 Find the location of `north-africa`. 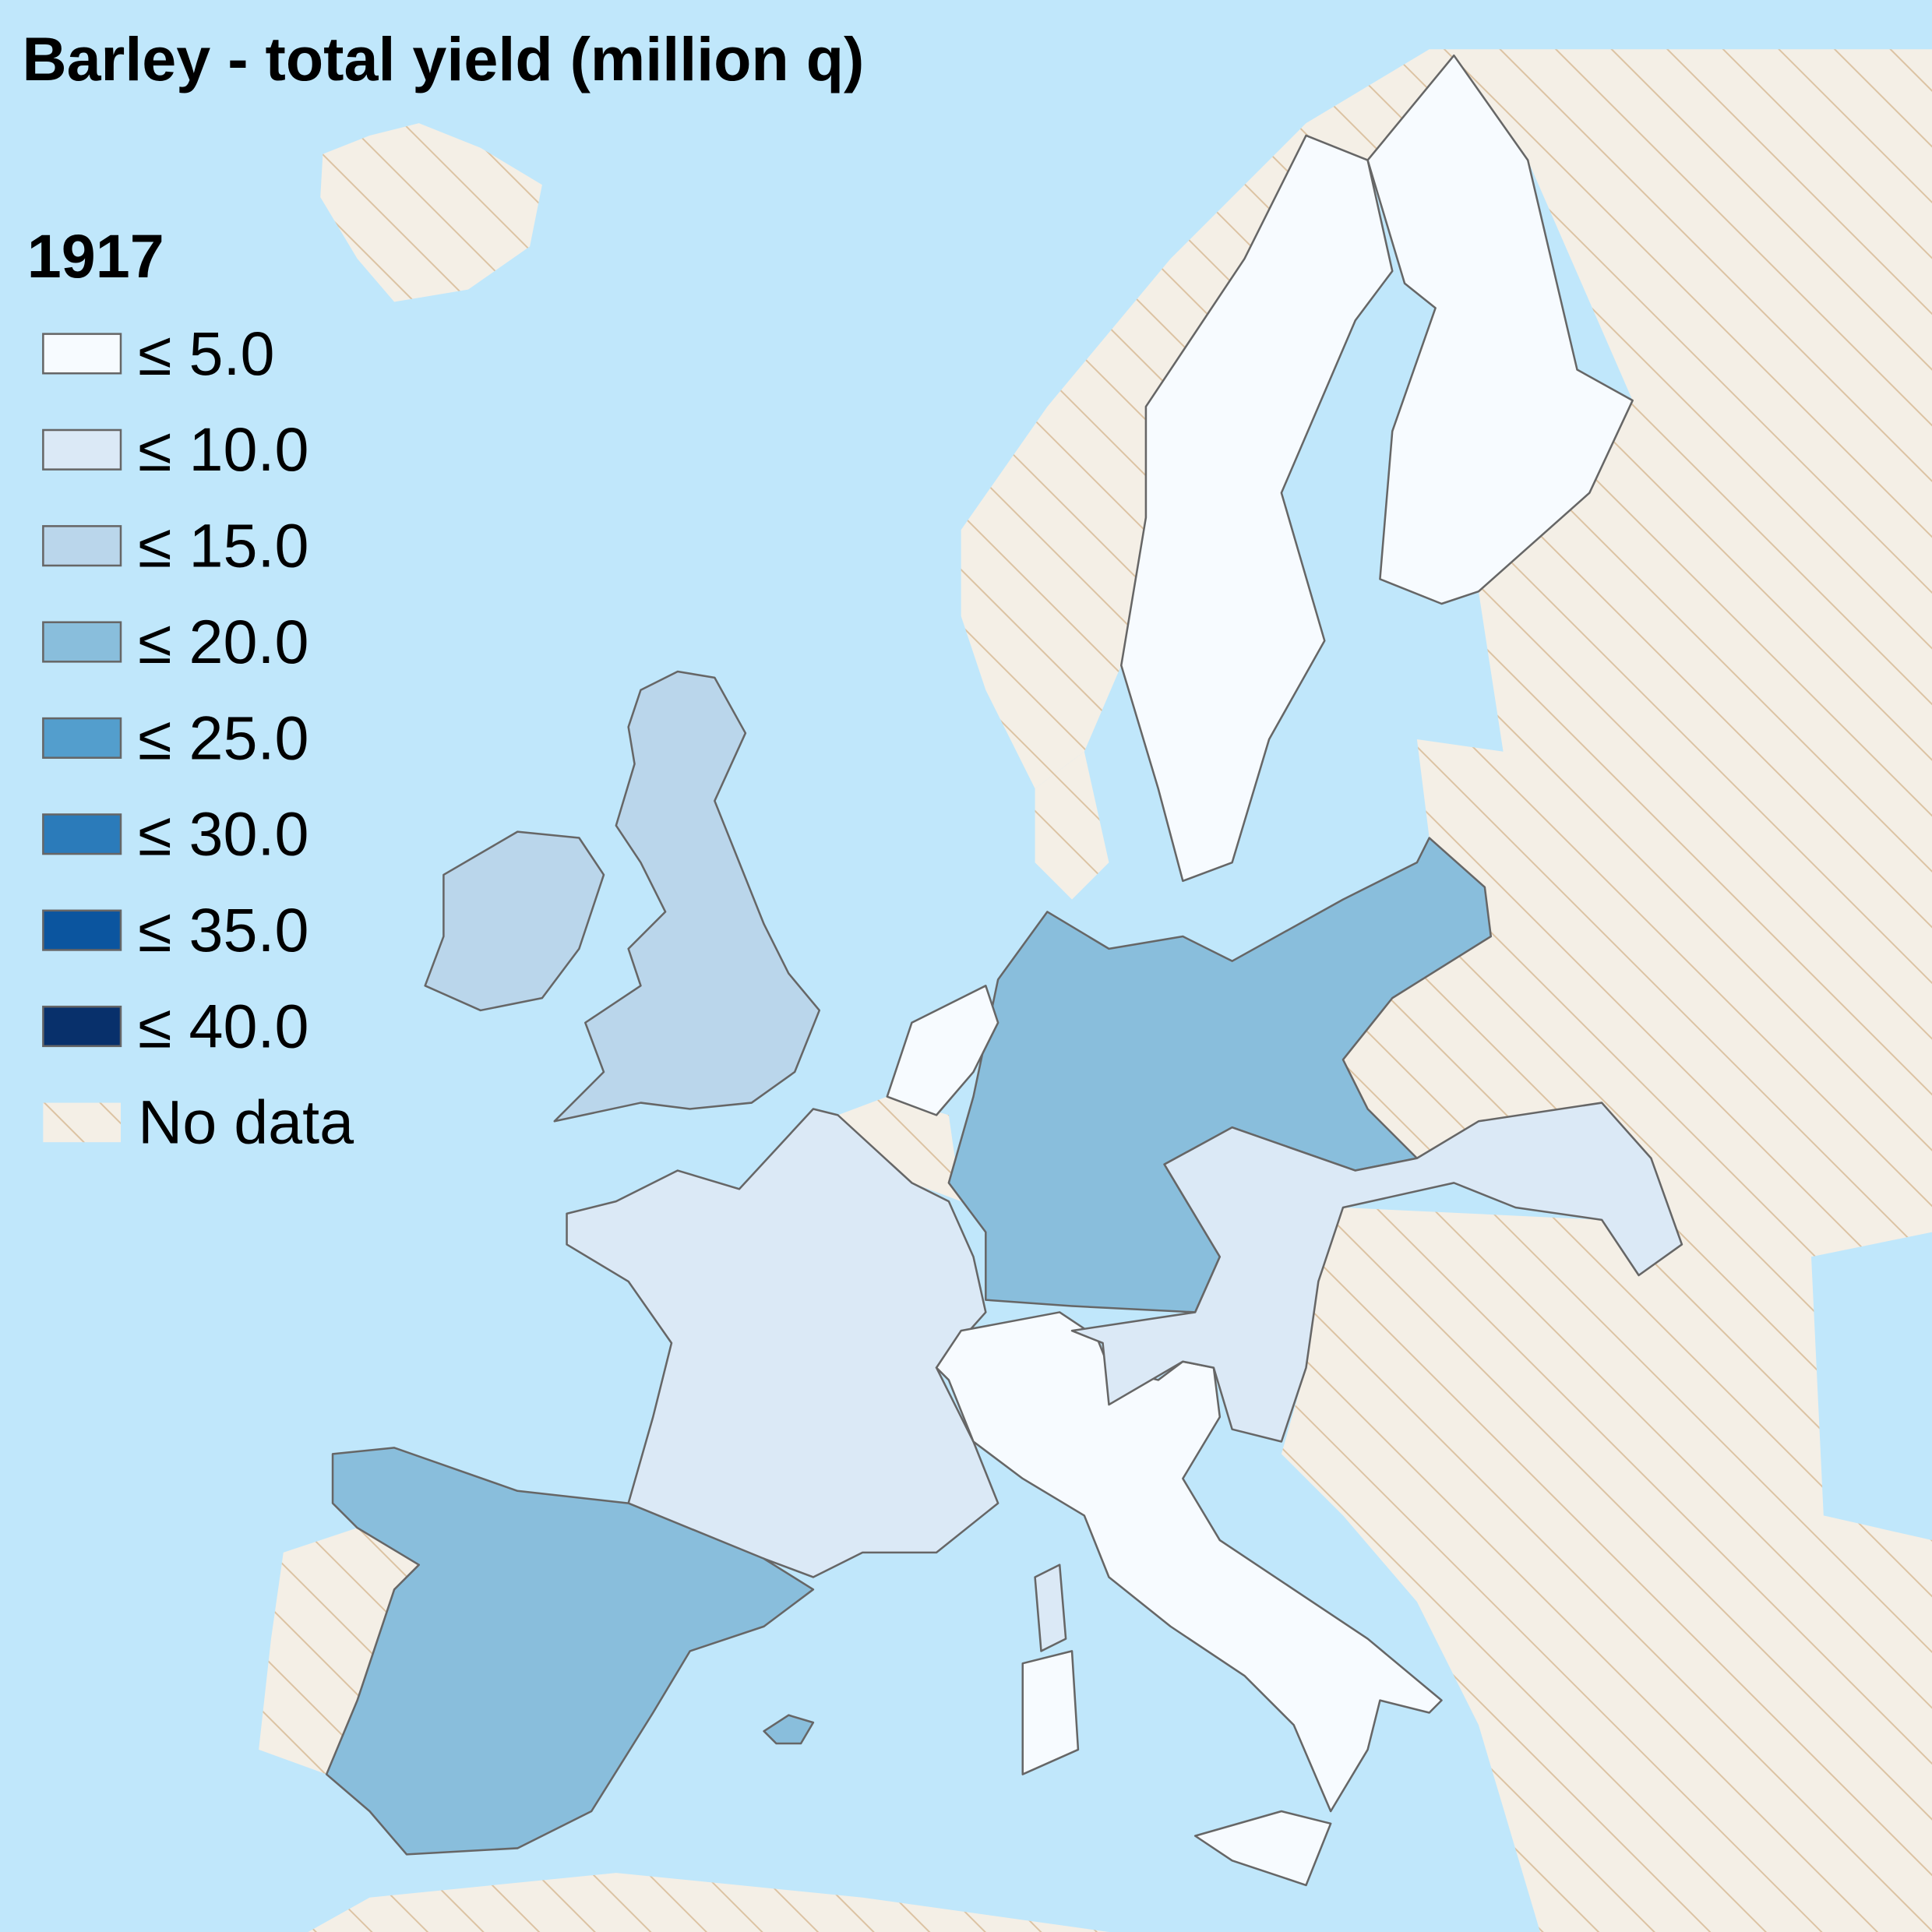

north-africa is located at coordinates (709, 1903).